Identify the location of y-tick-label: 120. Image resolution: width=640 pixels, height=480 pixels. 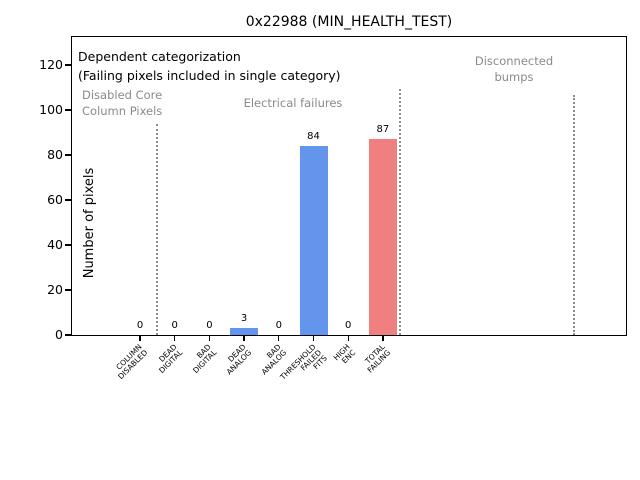
(51, 64).